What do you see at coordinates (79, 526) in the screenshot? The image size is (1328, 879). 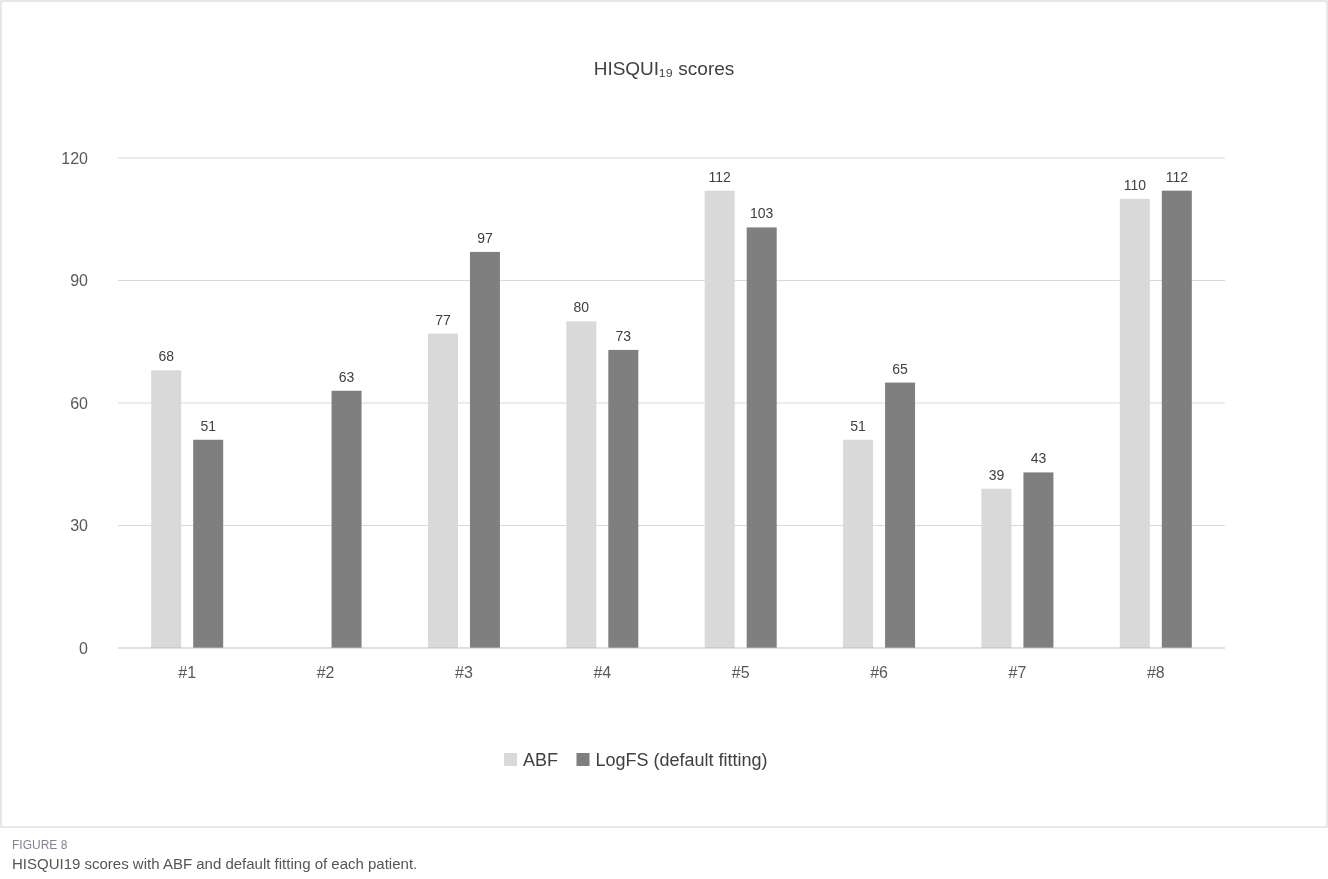 I see `y-tick-label: 30` at bounding box center [79, 526].